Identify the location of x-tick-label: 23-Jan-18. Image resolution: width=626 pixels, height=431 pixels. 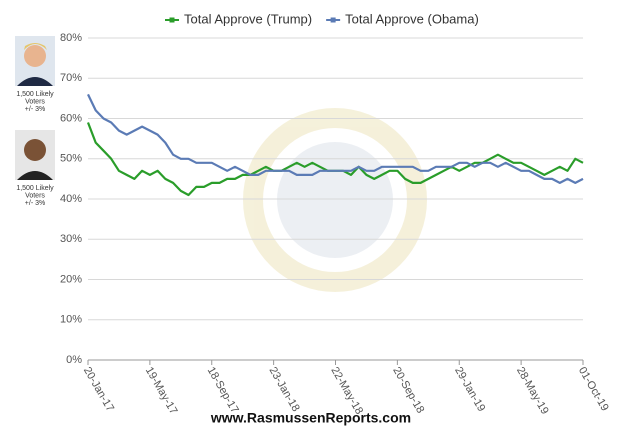
(284, 389).